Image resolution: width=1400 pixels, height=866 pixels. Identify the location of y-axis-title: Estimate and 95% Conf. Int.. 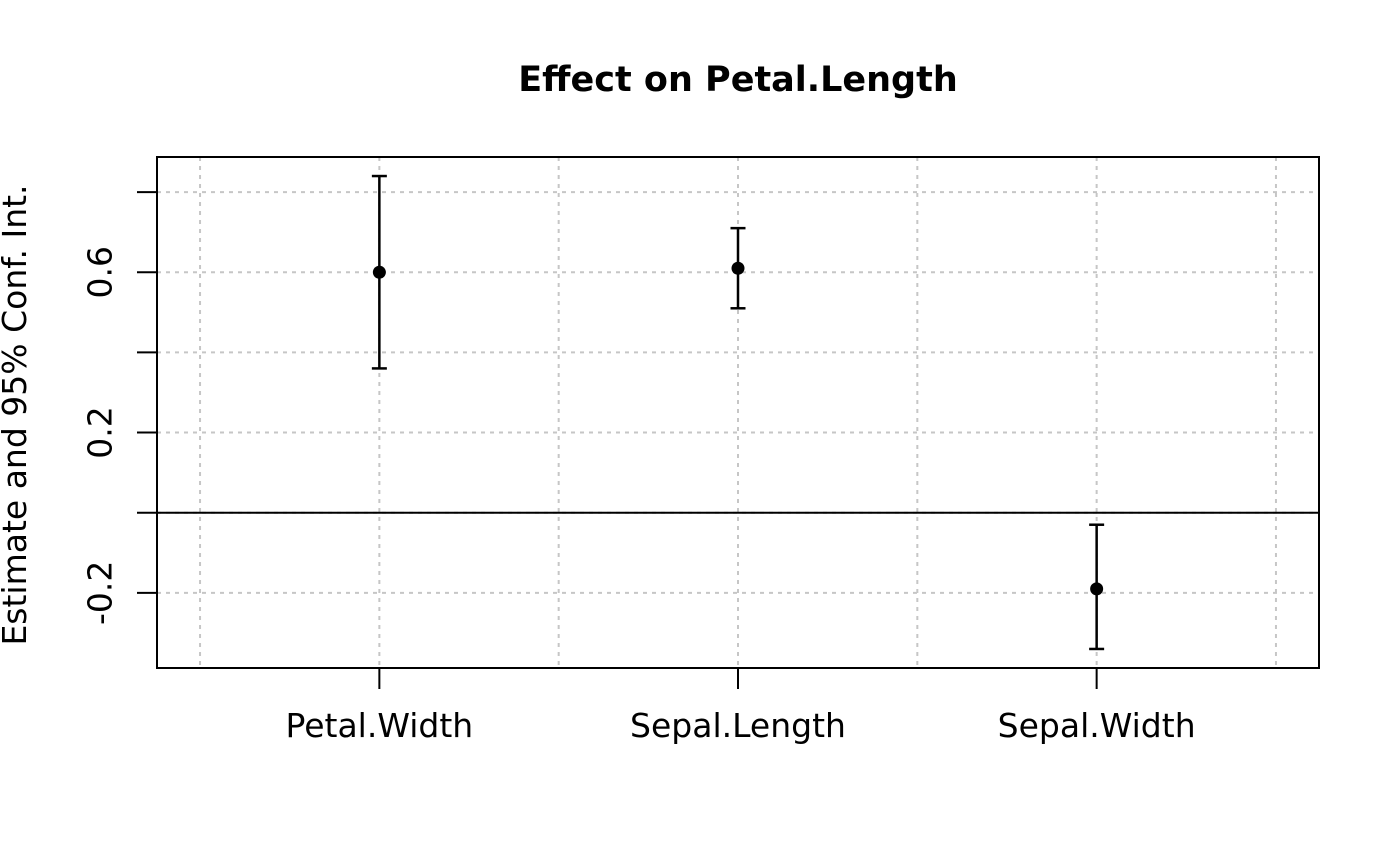
(17, 414).